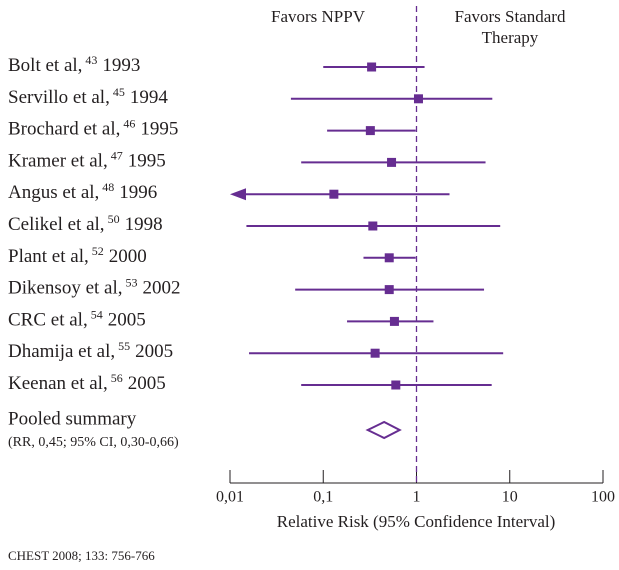 This screenshot has height=570, width=619. I want to click on pooled-summary: (RR, 0,45; 95% CI, 0,30-0,66), so click(93, 442).